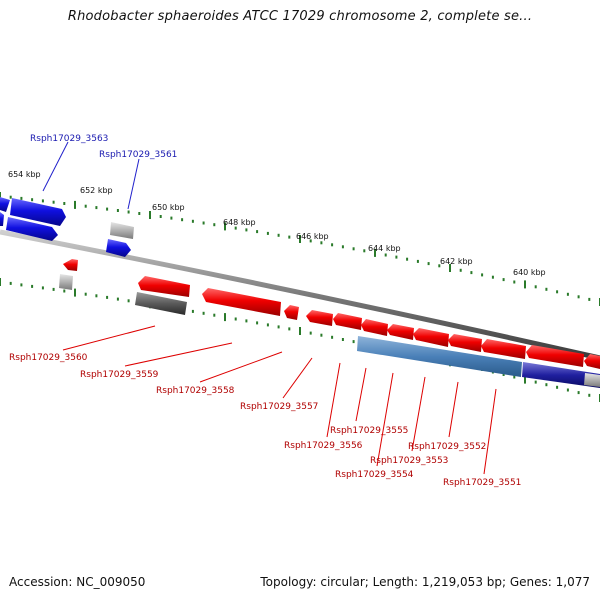 The width and height of the screenshot is (600, 600). I want to click on gene-label: Rsph17029_3559, so click(119, 375).